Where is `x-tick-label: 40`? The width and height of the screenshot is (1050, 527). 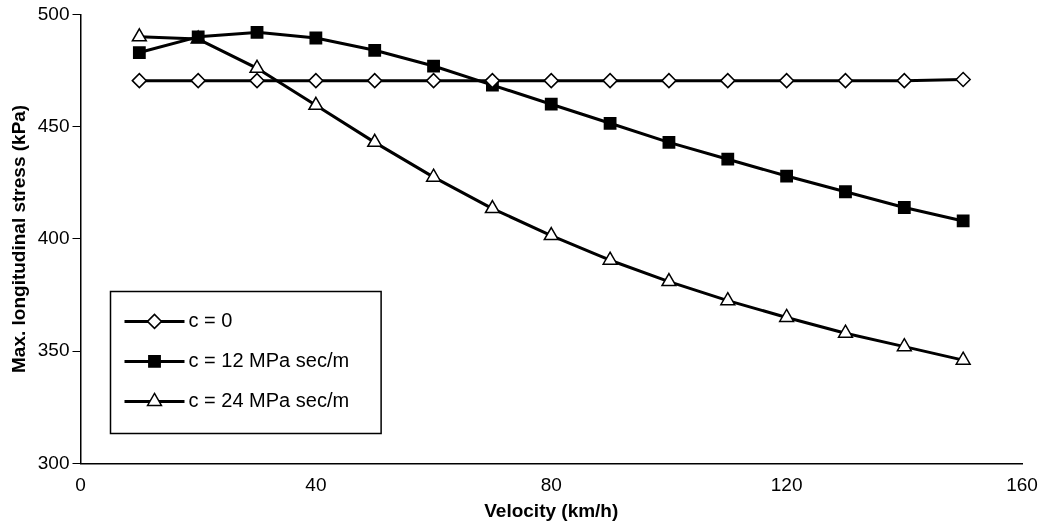
x-tick-label: 40 is located at coordinates (316, 485).